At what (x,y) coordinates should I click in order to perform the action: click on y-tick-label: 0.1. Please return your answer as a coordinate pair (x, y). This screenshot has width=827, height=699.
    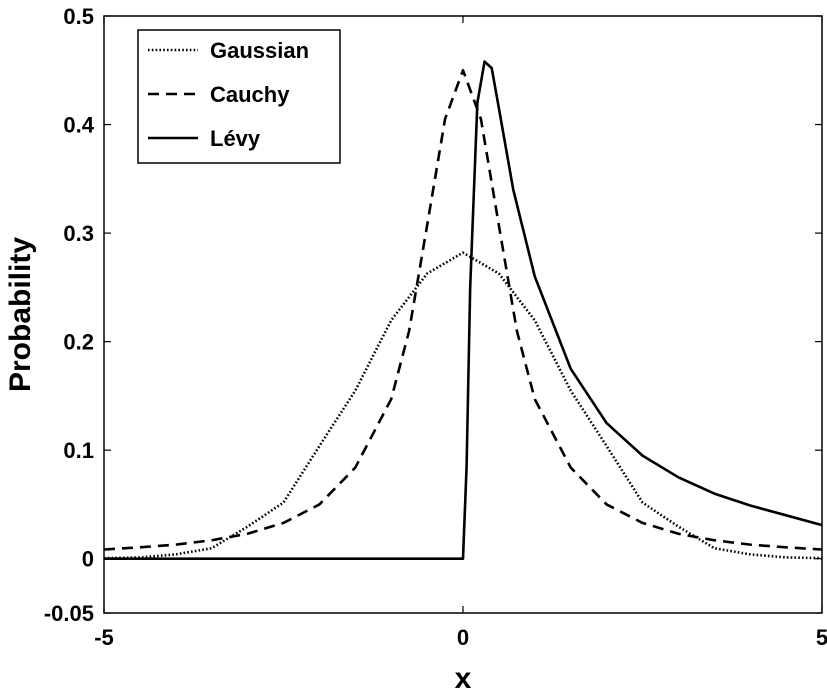
    Looking at the image, I should click on (78, 450).